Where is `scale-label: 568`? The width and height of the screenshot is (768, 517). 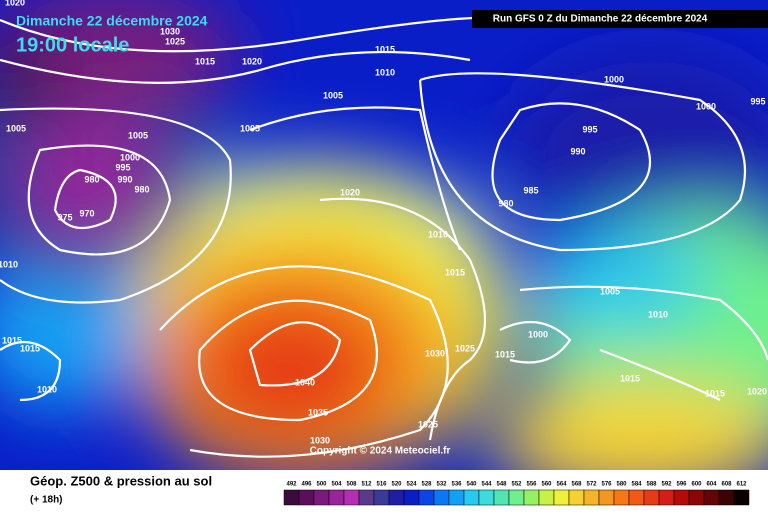 scale-label: 568 is located at coordinates (576, 485).